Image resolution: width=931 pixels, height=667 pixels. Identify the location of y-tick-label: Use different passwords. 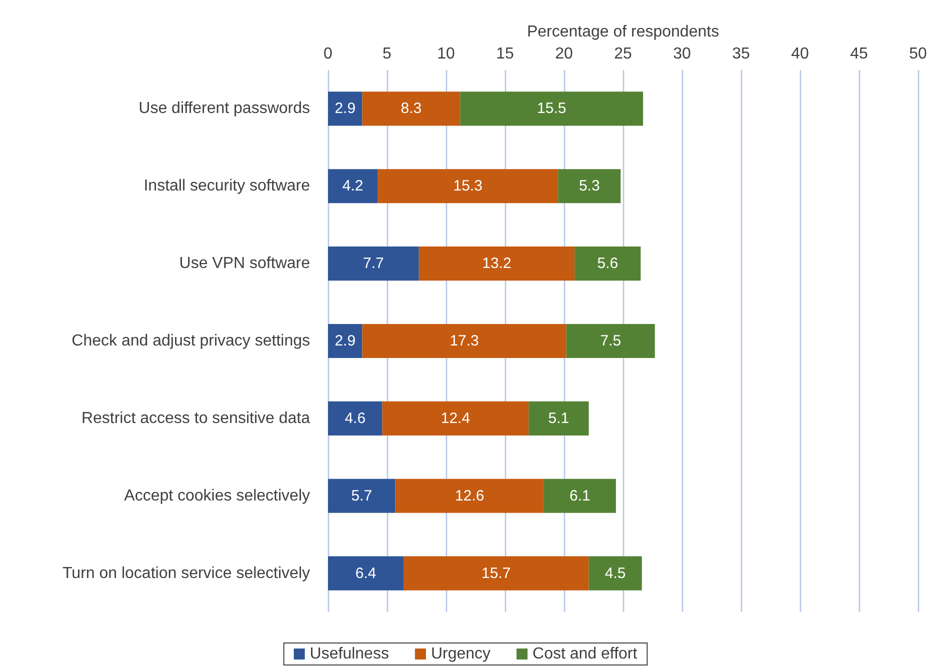
(224, 109).